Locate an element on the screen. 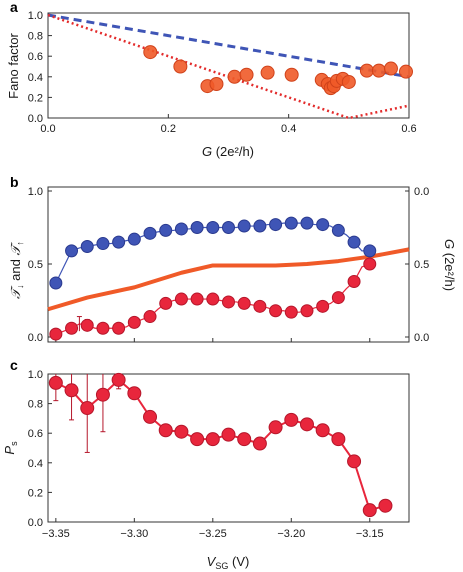 The image size is (463, 572). panel-c-xtick-label: −3.25 is located at coordinates (213, 534).